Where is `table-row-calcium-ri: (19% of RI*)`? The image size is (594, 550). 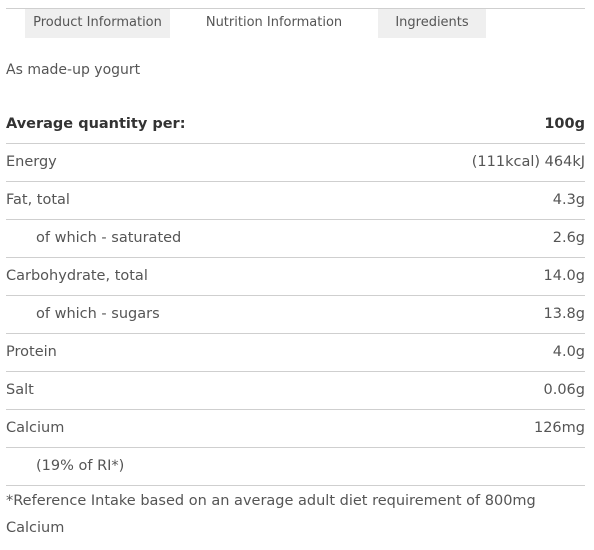 table-row-calcium-ri: (19% of RI*) is located at coordinates (295, 467).